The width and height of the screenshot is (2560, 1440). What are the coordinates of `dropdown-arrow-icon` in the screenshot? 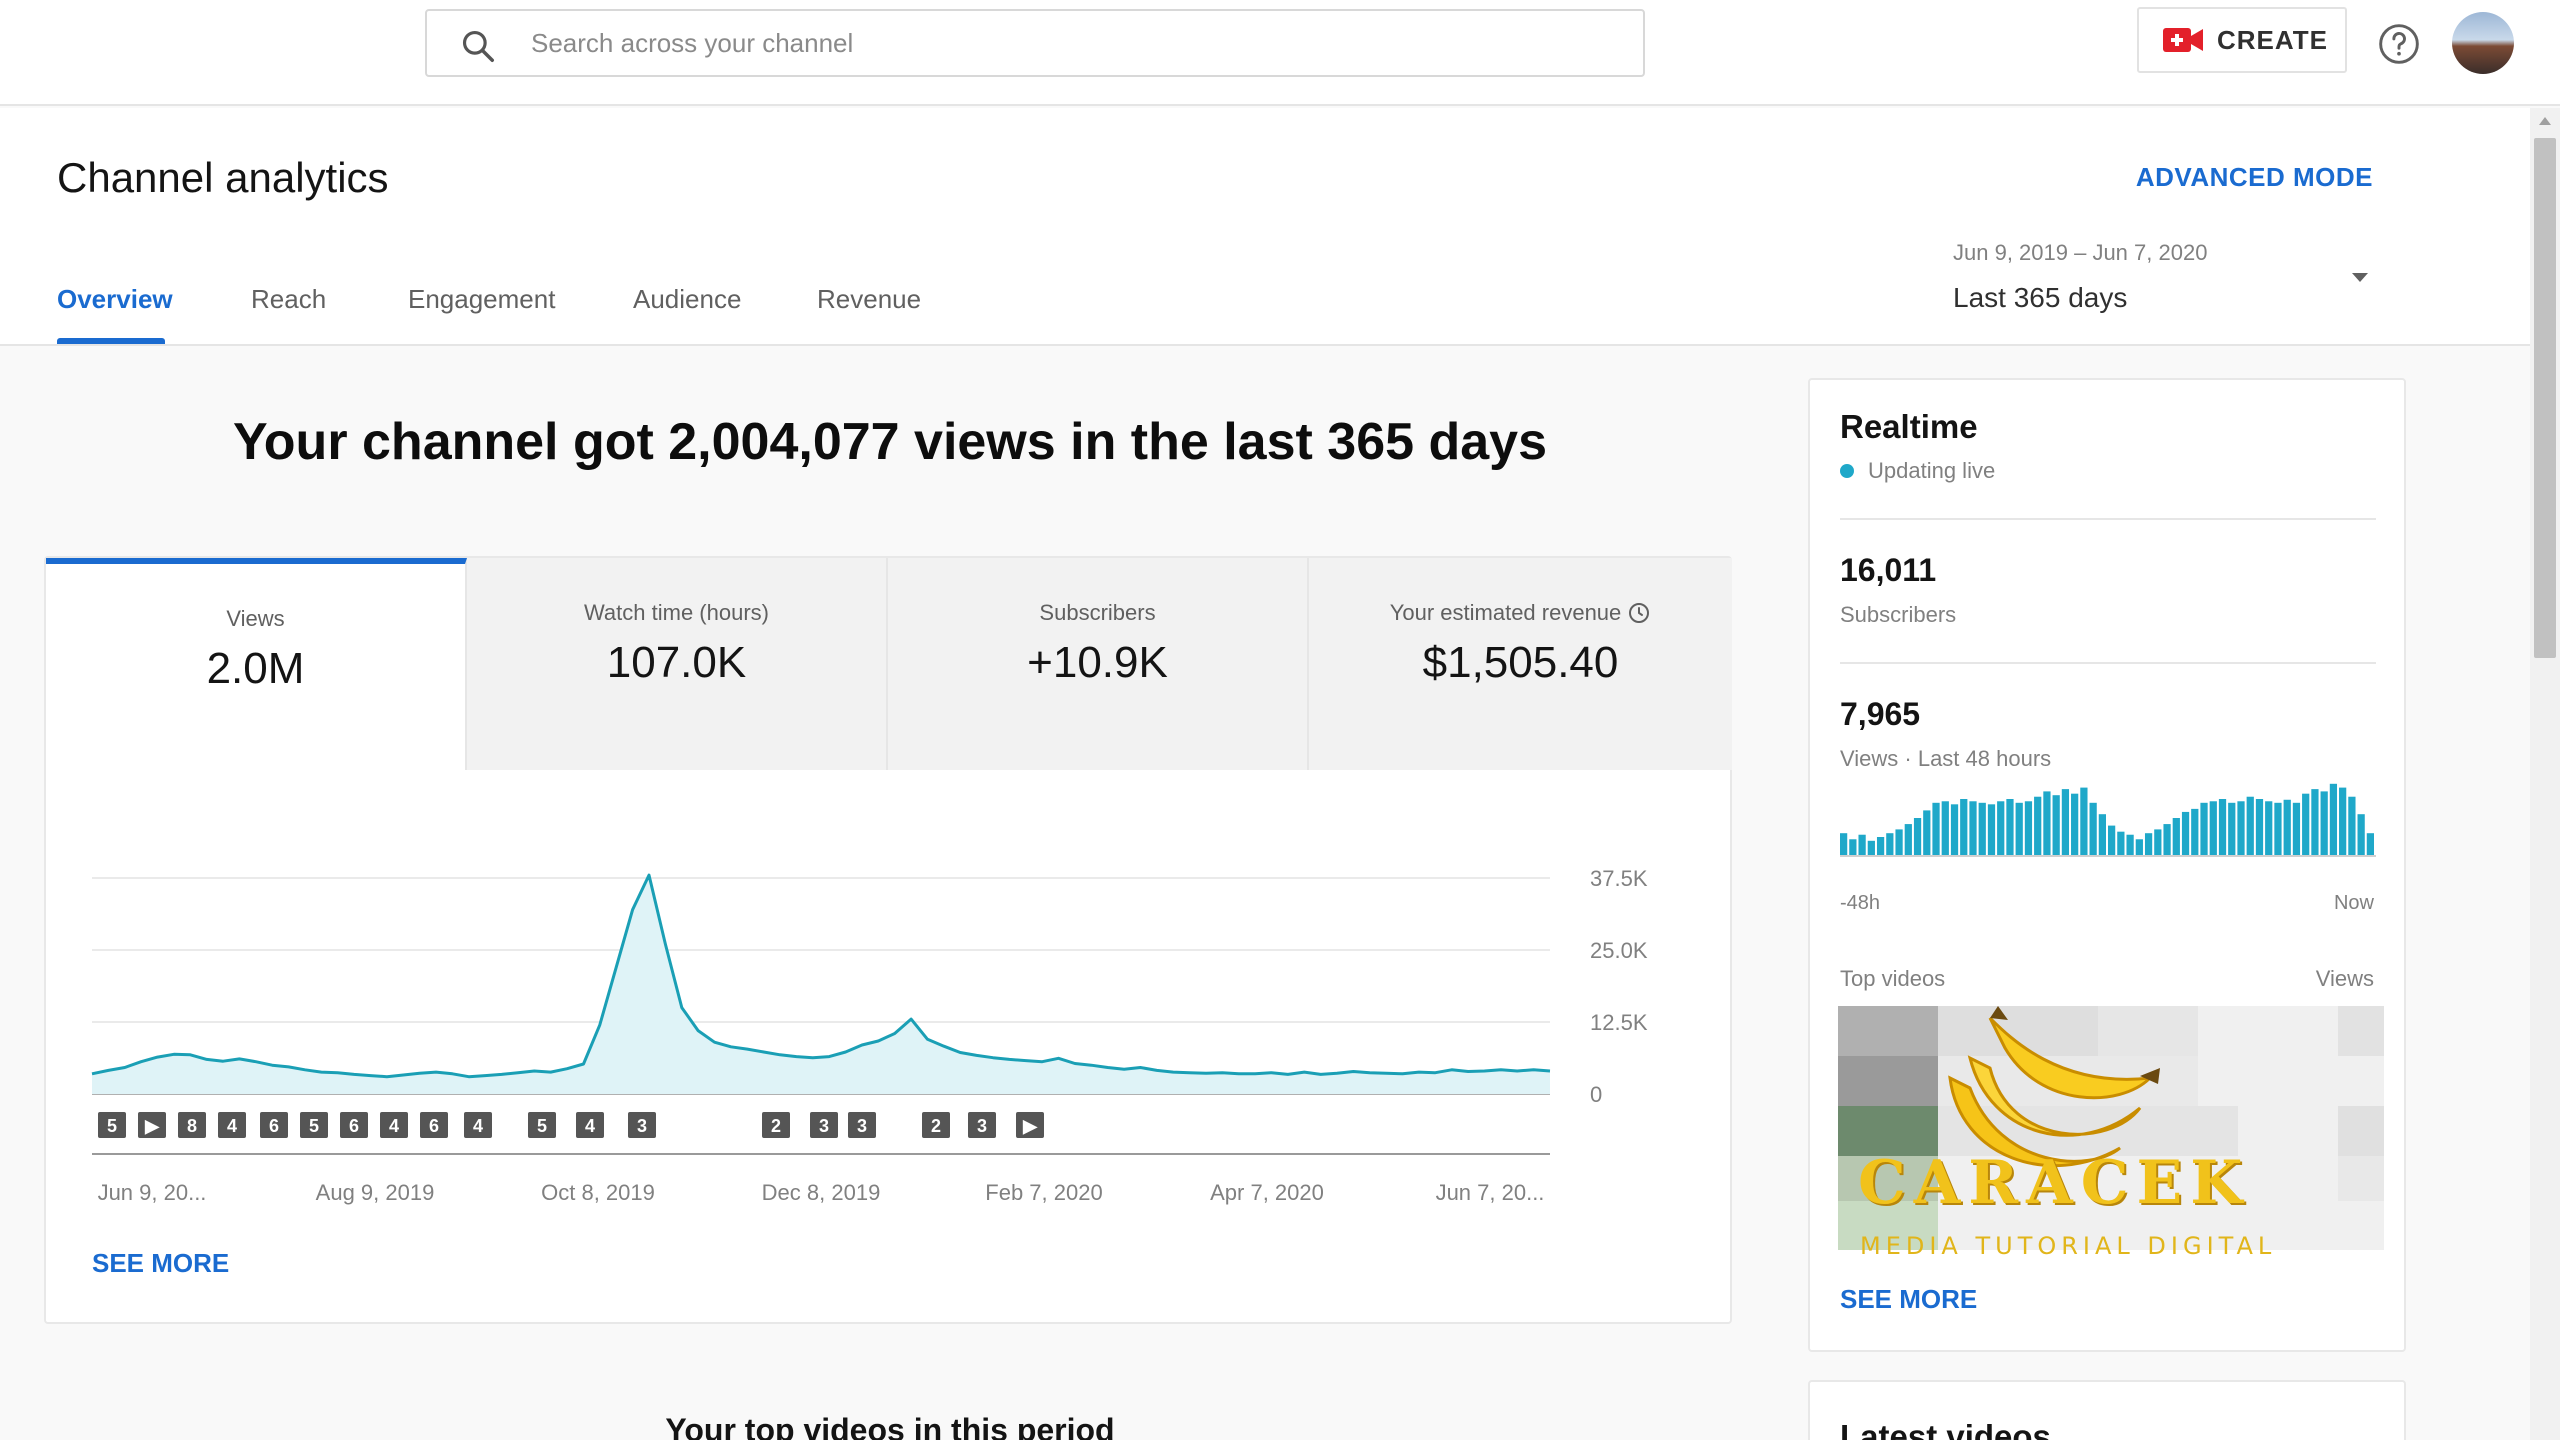 It's located at (2360, 277).